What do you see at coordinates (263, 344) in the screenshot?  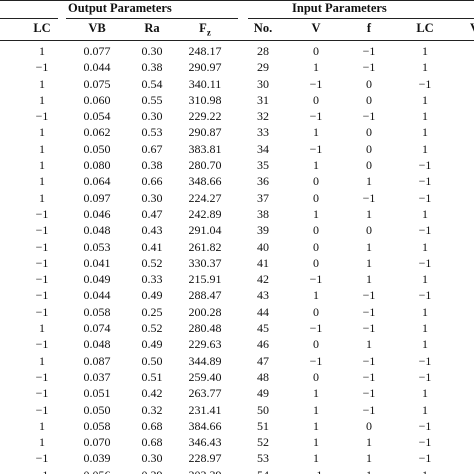 I see `cell-no: 46` at bounding box center [263, 344].